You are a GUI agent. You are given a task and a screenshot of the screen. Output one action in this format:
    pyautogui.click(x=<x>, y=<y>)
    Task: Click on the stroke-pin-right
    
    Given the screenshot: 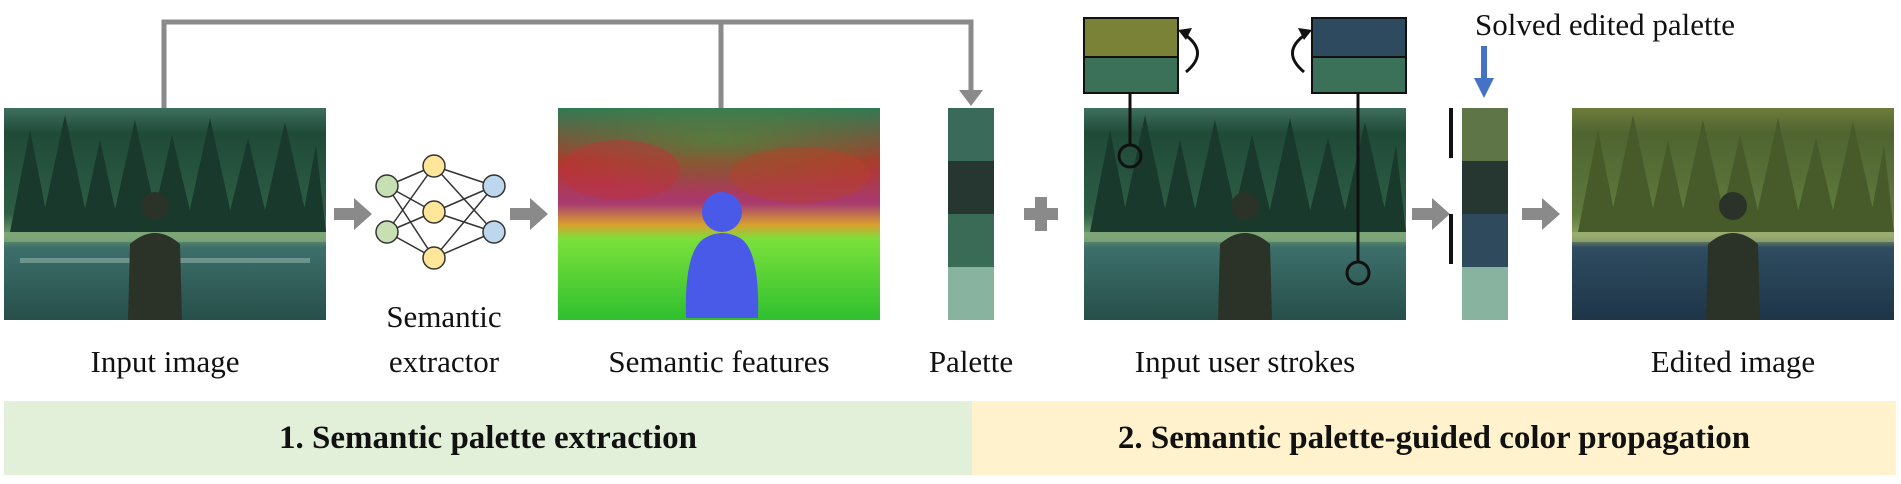 What is the action you would take?
    pyautogui.click(x=1358, y=189)
    